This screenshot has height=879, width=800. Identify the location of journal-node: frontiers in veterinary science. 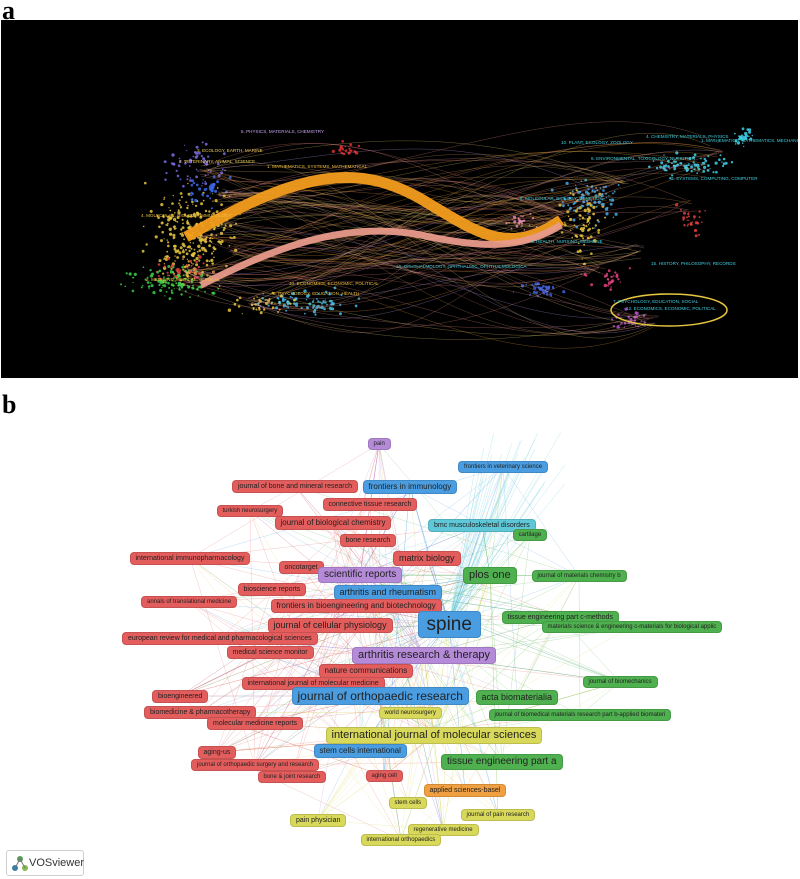
(503, 467).